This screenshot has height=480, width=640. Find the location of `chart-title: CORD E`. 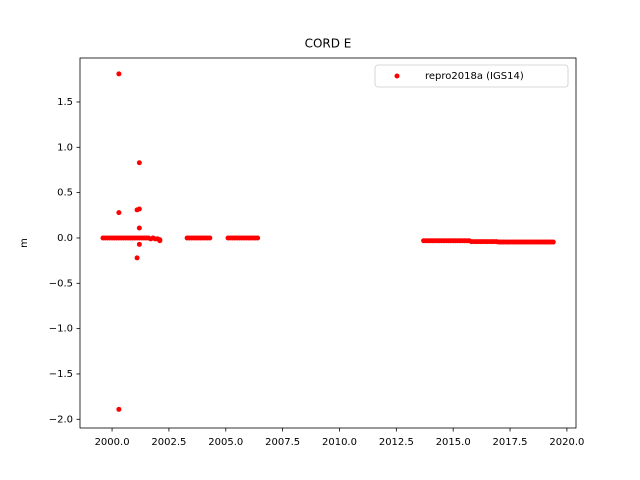

chart-title: CORD E is located at coordinates (328, 44).